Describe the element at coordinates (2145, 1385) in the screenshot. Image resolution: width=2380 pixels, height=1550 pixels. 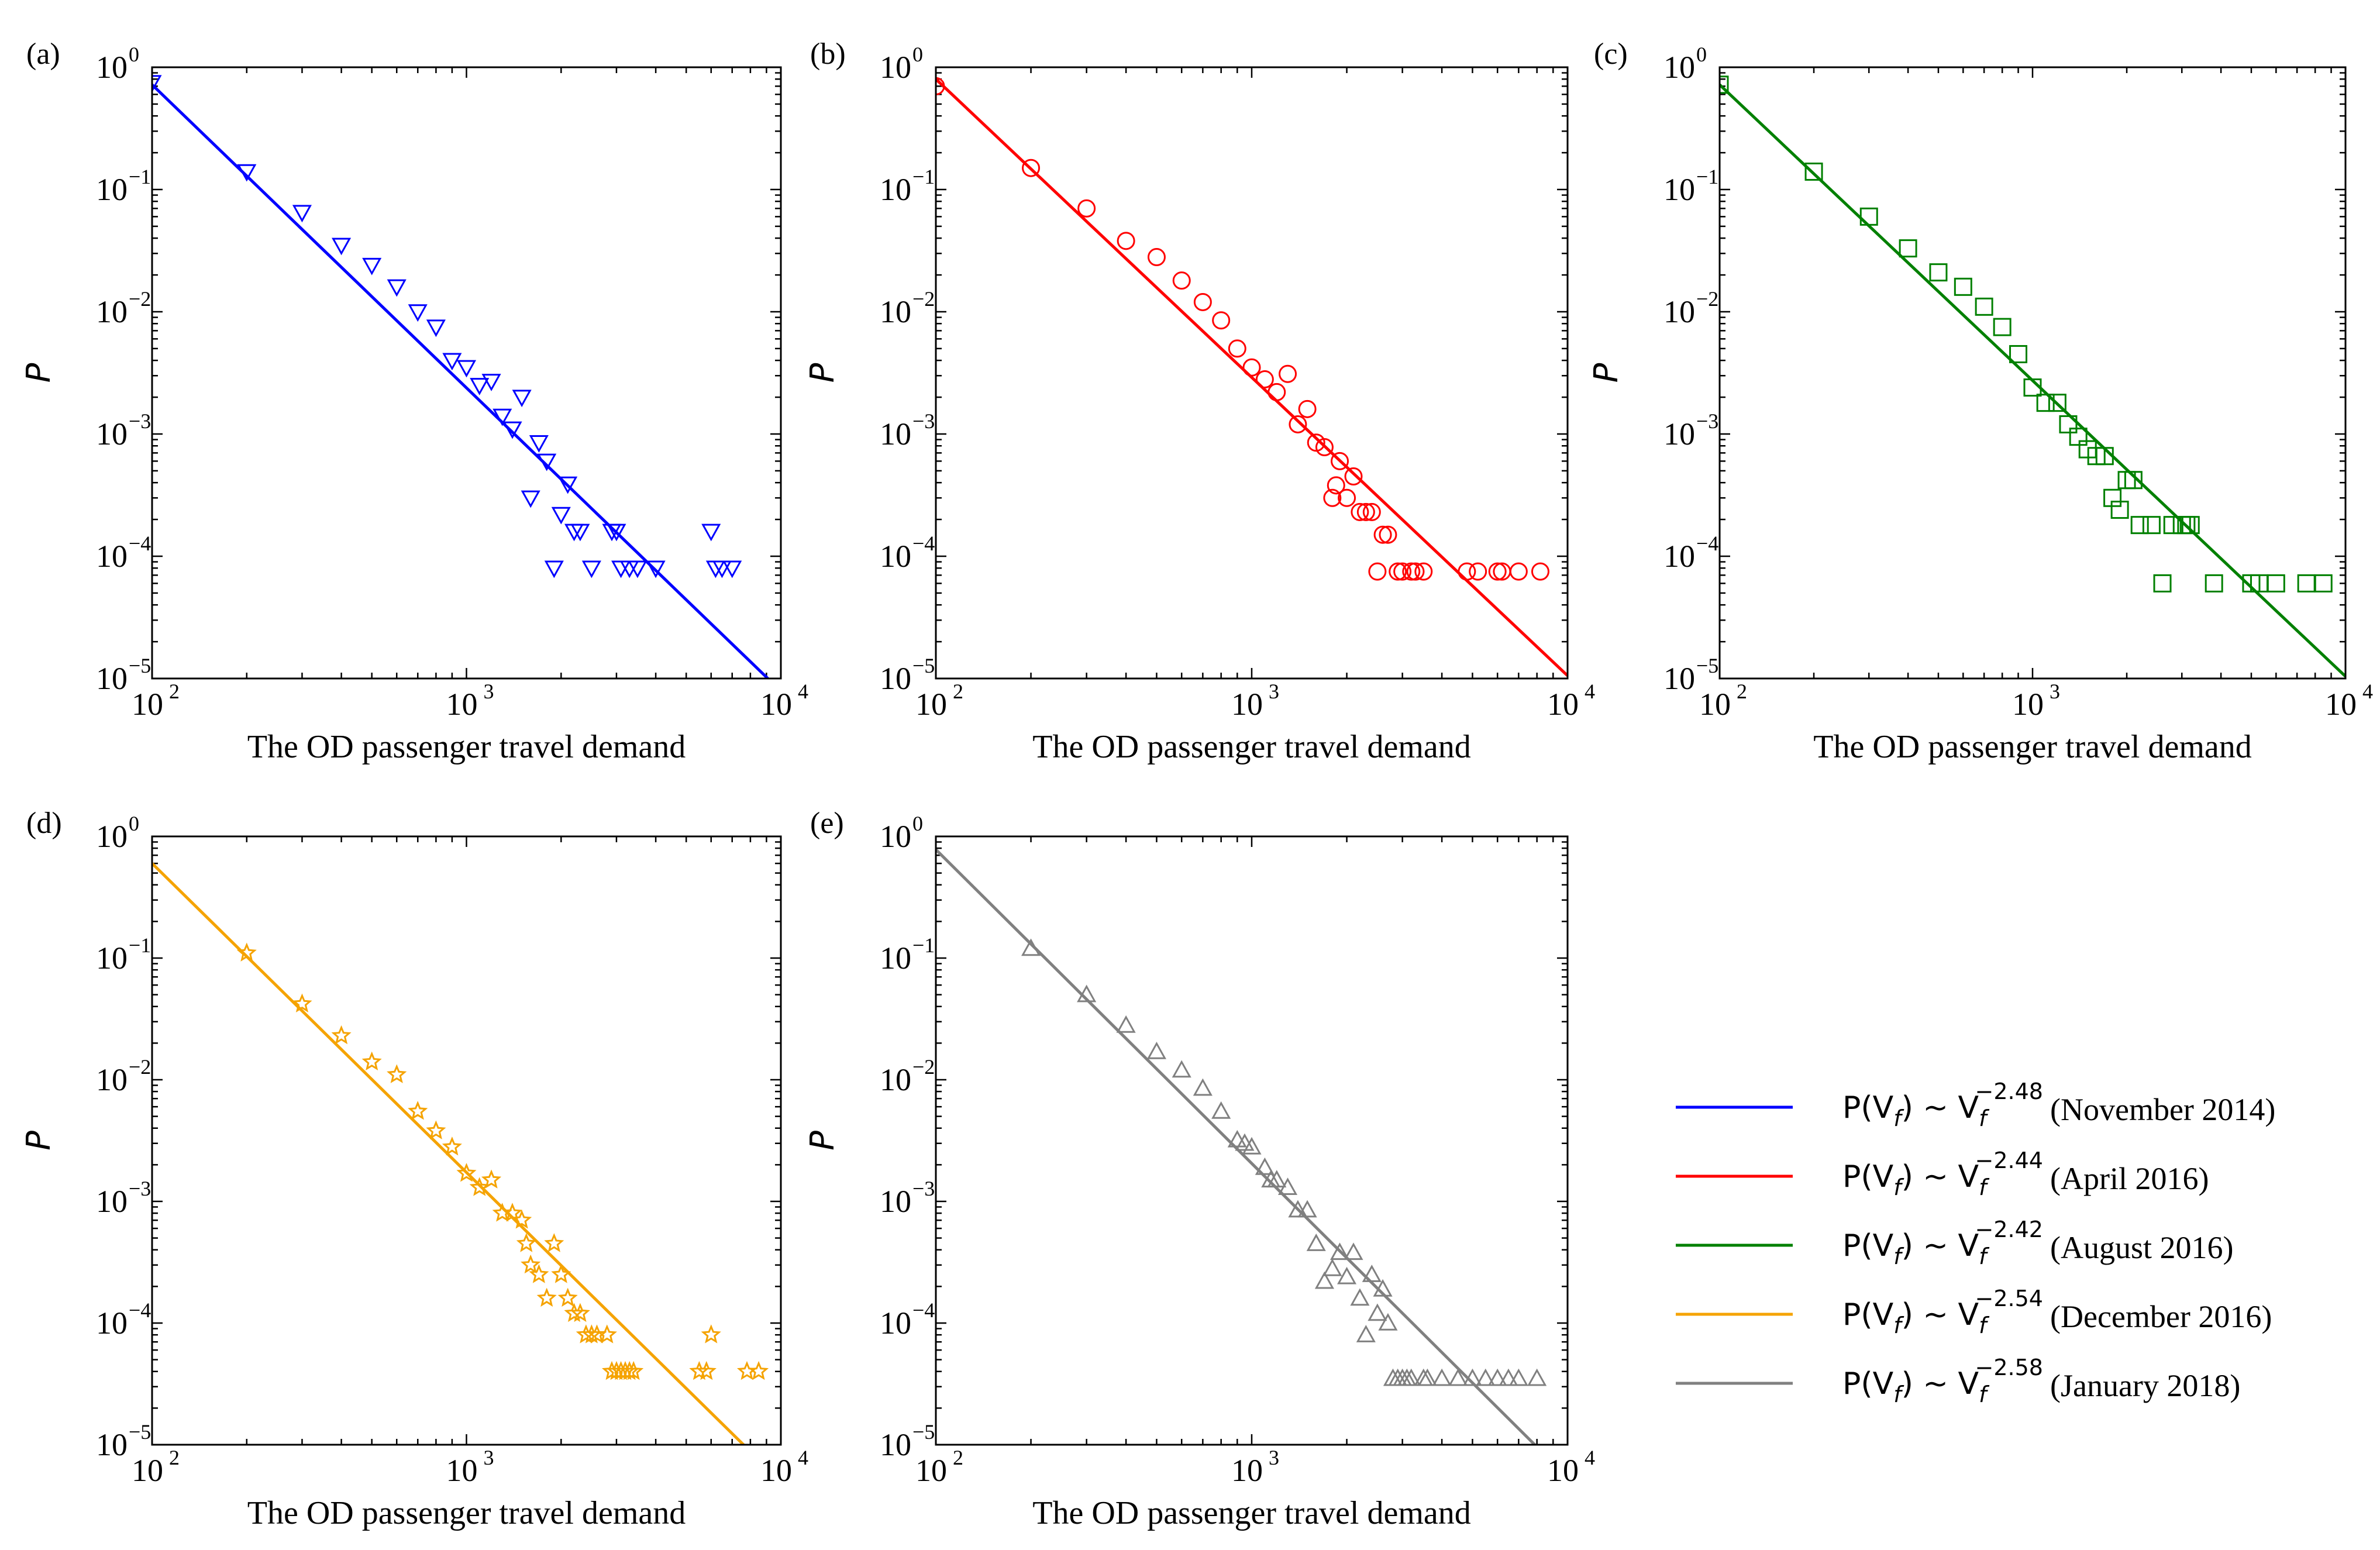
I see `legend-label: (January 2018)` at that location.